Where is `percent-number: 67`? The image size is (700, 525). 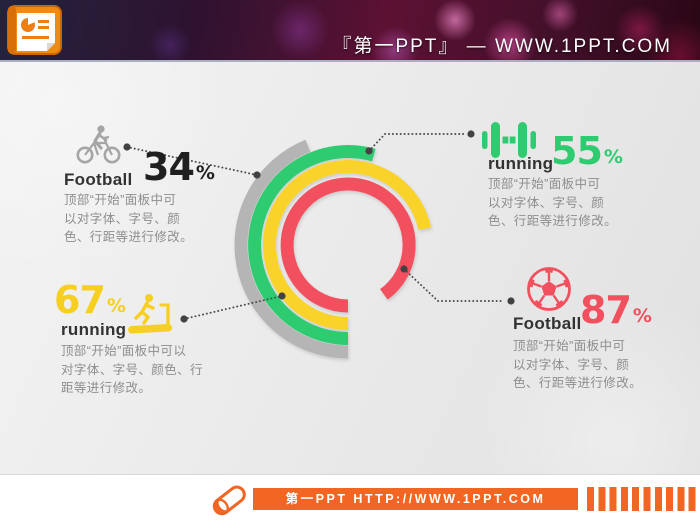 percent-number: 67 is located at coordinates (80, 300).